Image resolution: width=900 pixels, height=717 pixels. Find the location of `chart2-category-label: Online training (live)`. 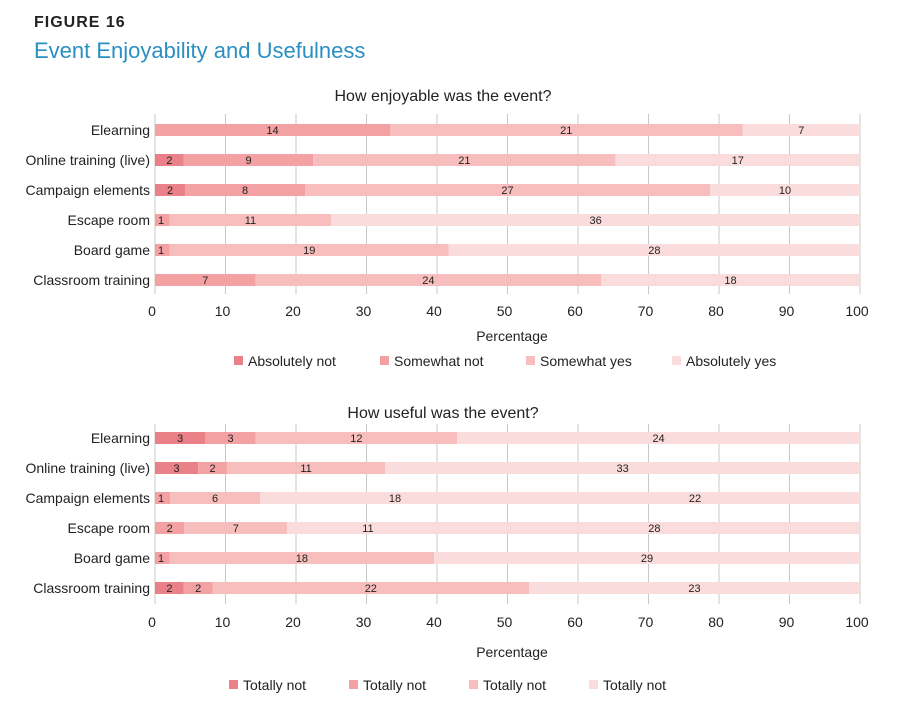

chart2-category-label: Online training (live) is located at coordinates (88, 468).